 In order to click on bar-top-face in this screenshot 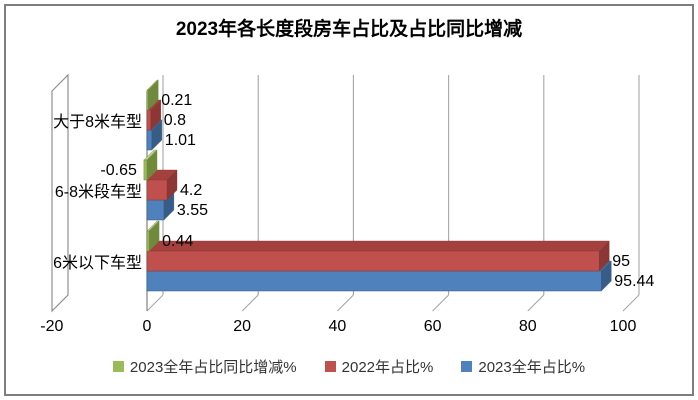, I will do `click(378, 246)`.